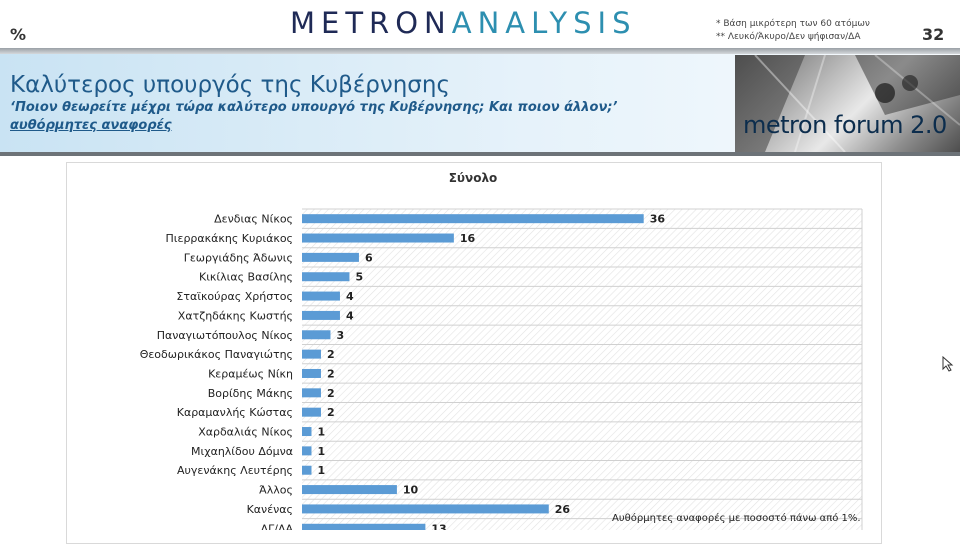 Image resolution: width=960 pixels, height=544 pixels. Describe the element at coordinates (234, 296) in the screenshot. I see `category-label: Σταϊκούρας Χρήστος` at that location.